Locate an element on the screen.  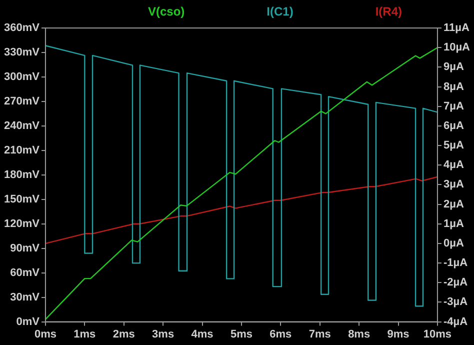
x-tick-label: 7ms is located at coordinates (319, 334).